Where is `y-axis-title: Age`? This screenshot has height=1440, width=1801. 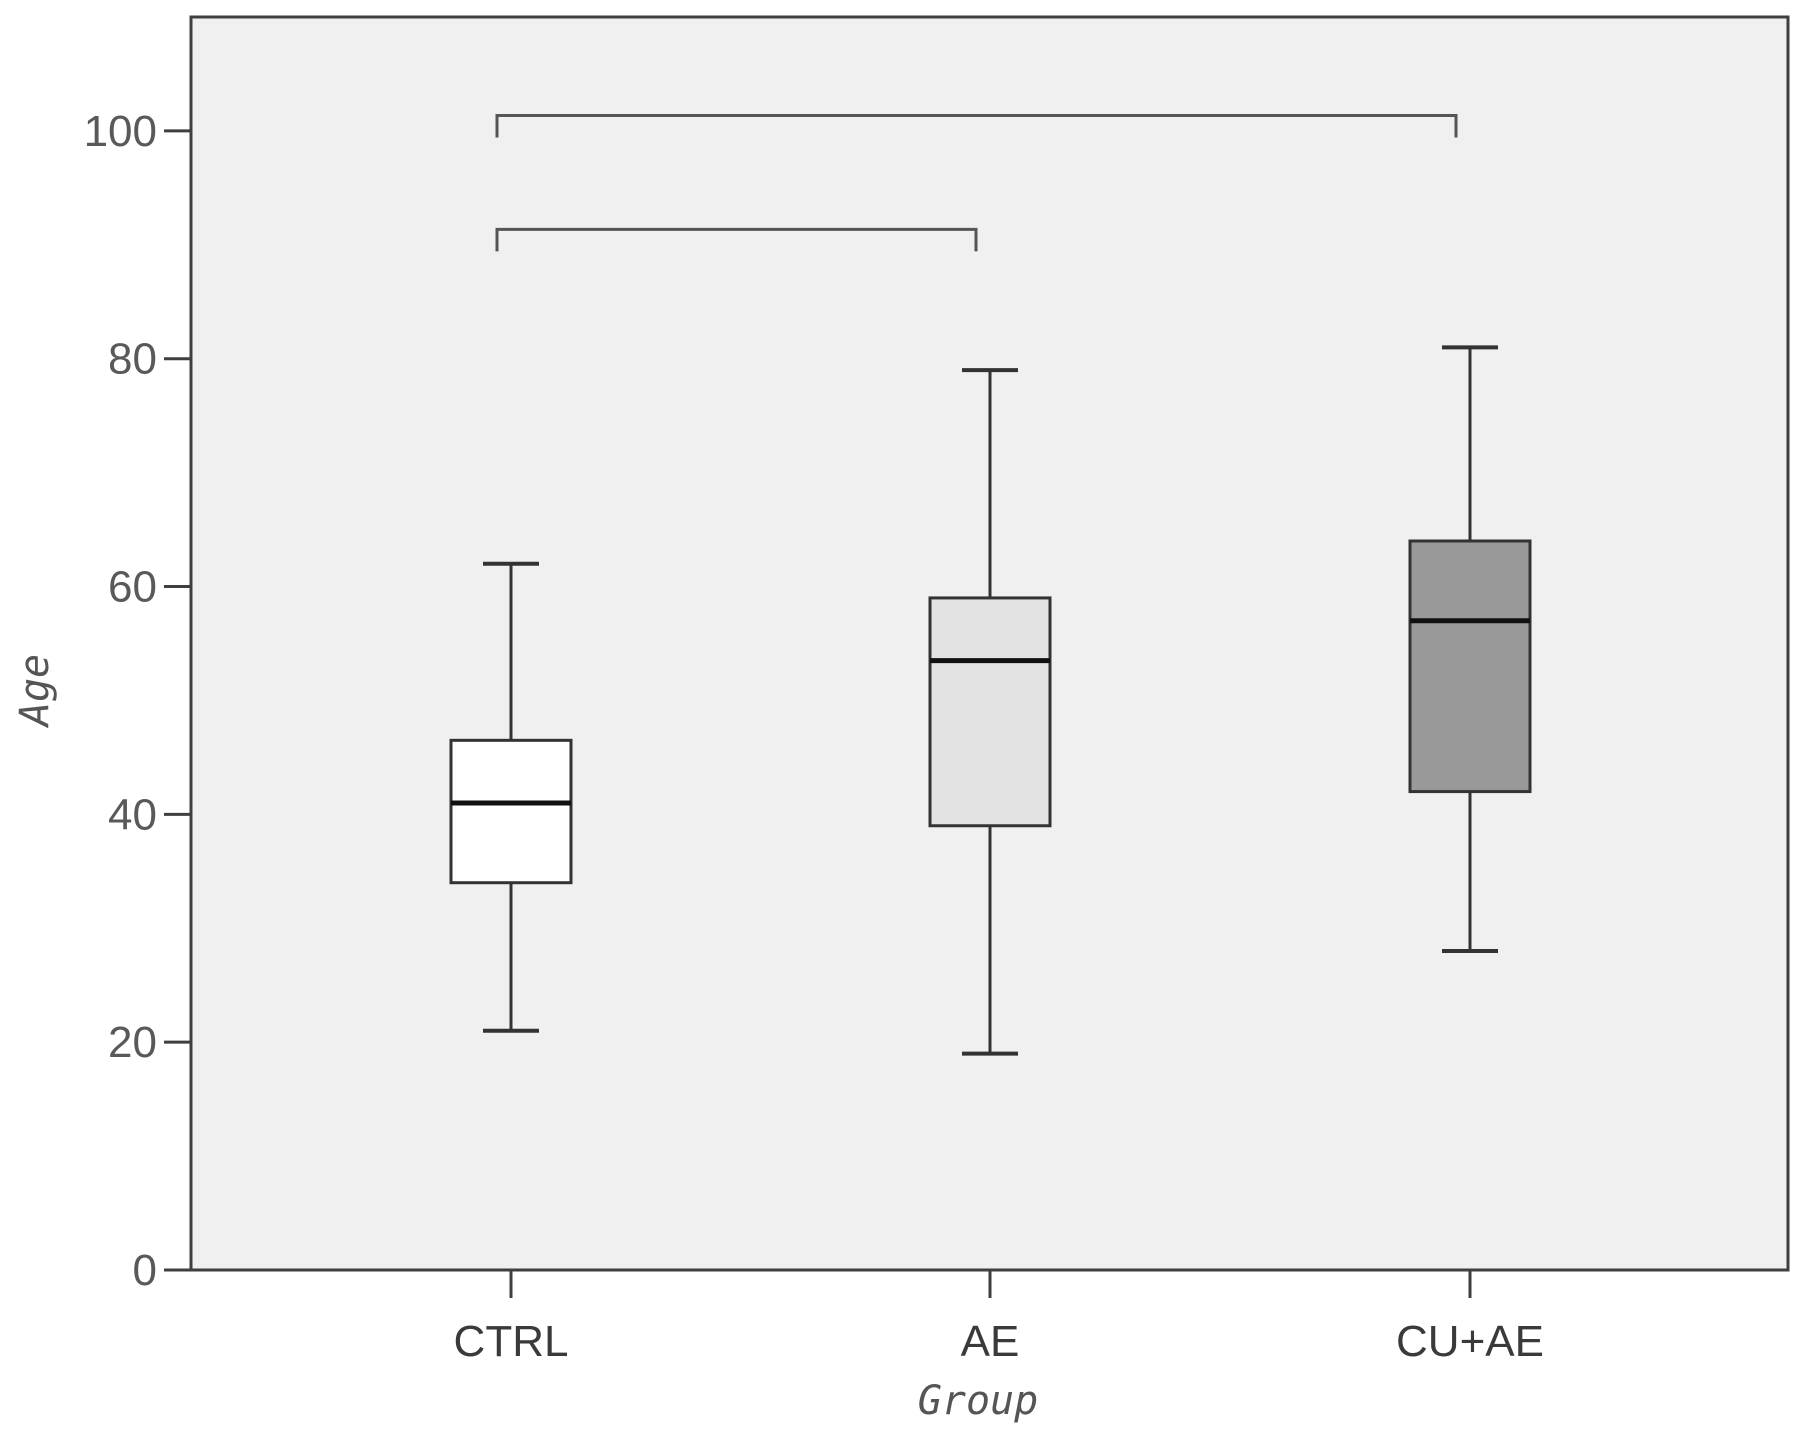
y-axis-title: Age is located at coordinates (35, 691).